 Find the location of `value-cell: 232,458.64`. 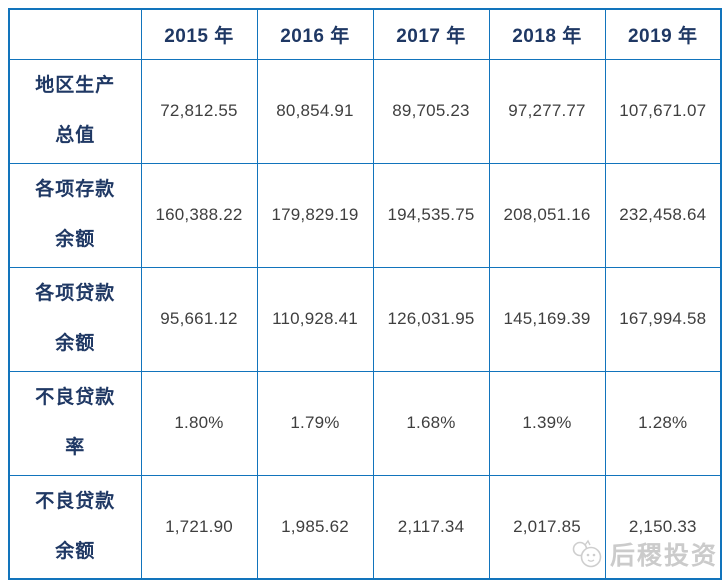

value-cell: 232,458.64 is located at coordinates (663, 215).